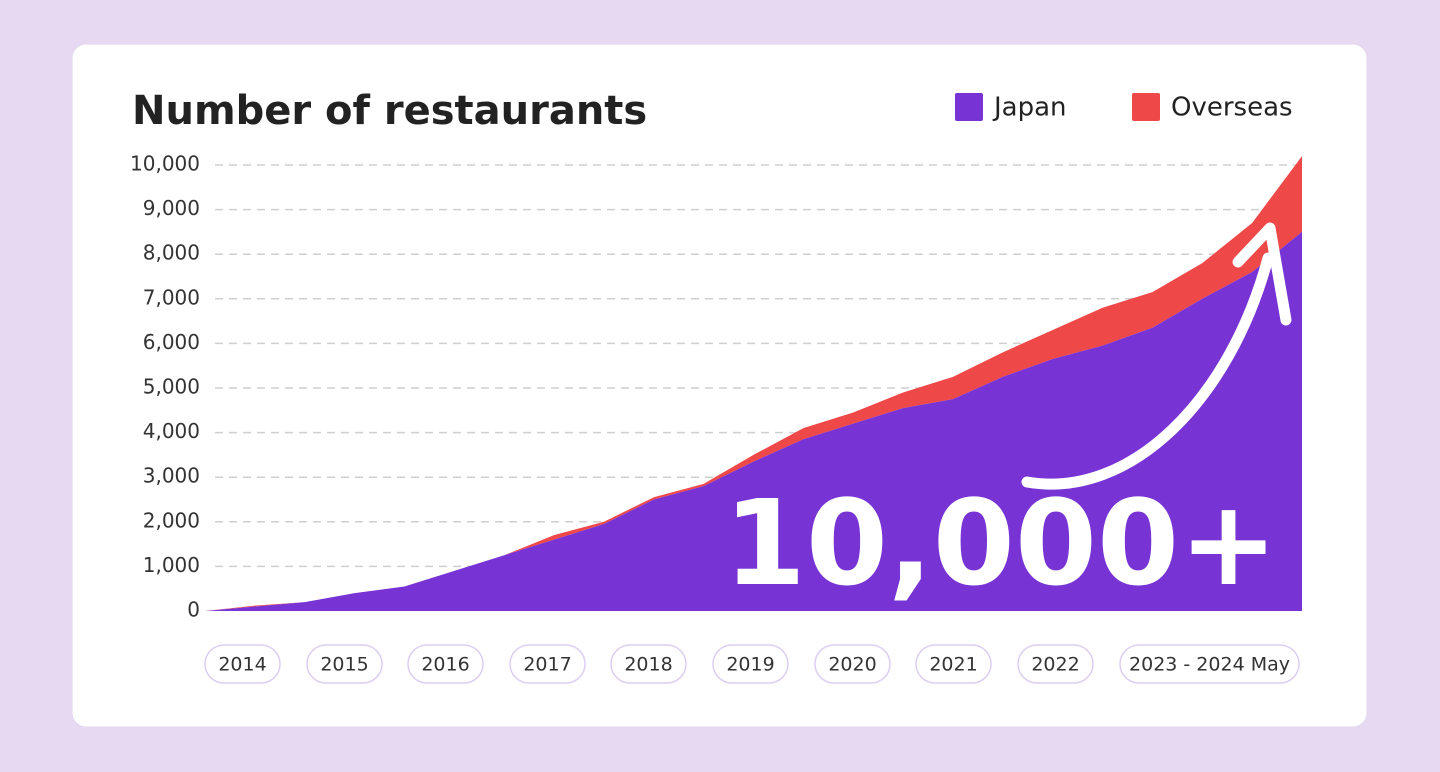  Describe the element at coordinates (171, 342) in the screenshot. I see `y-tick-label: 6,000` at that location.